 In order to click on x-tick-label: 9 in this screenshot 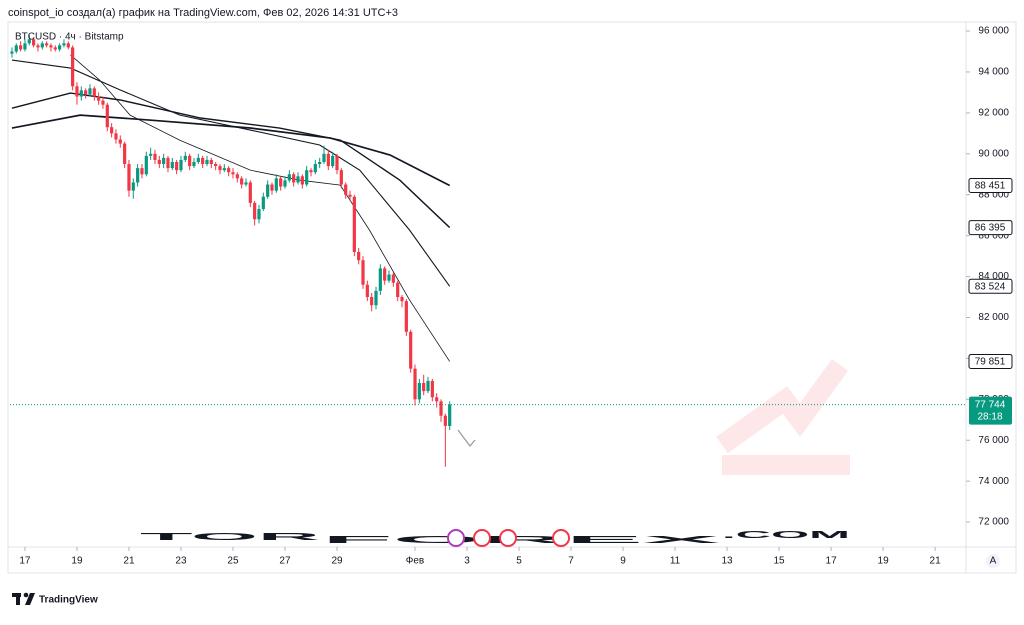, I will do `click(623, 561)`.